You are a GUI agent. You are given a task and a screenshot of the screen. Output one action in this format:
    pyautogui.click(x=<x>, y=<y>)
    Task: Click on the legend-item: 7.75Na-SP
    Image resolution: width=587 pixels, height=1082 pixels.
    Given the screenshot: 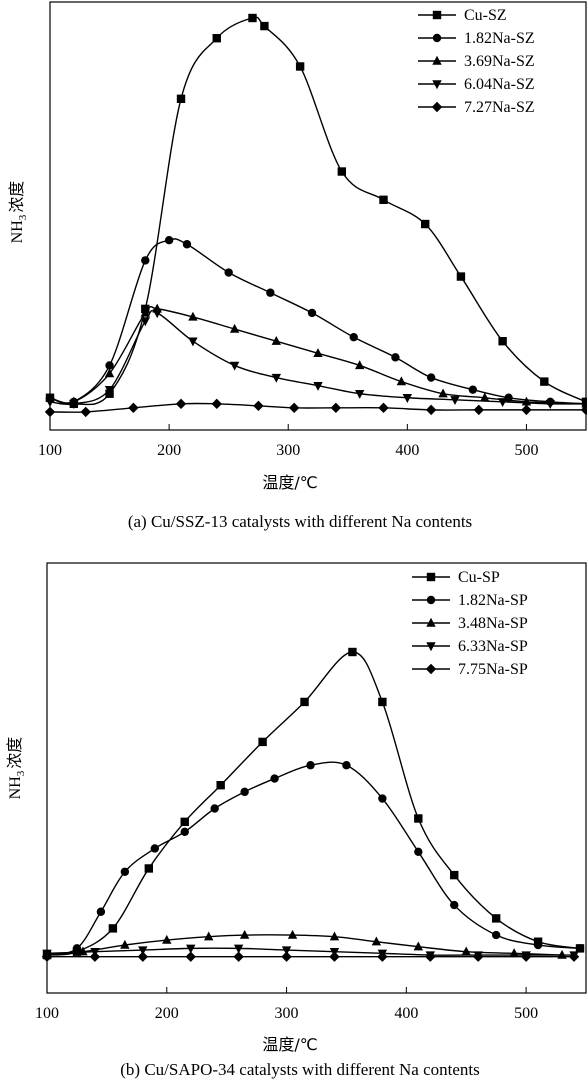 What is the action you would take?
    pyautogui.click(x=470, y=669)
    